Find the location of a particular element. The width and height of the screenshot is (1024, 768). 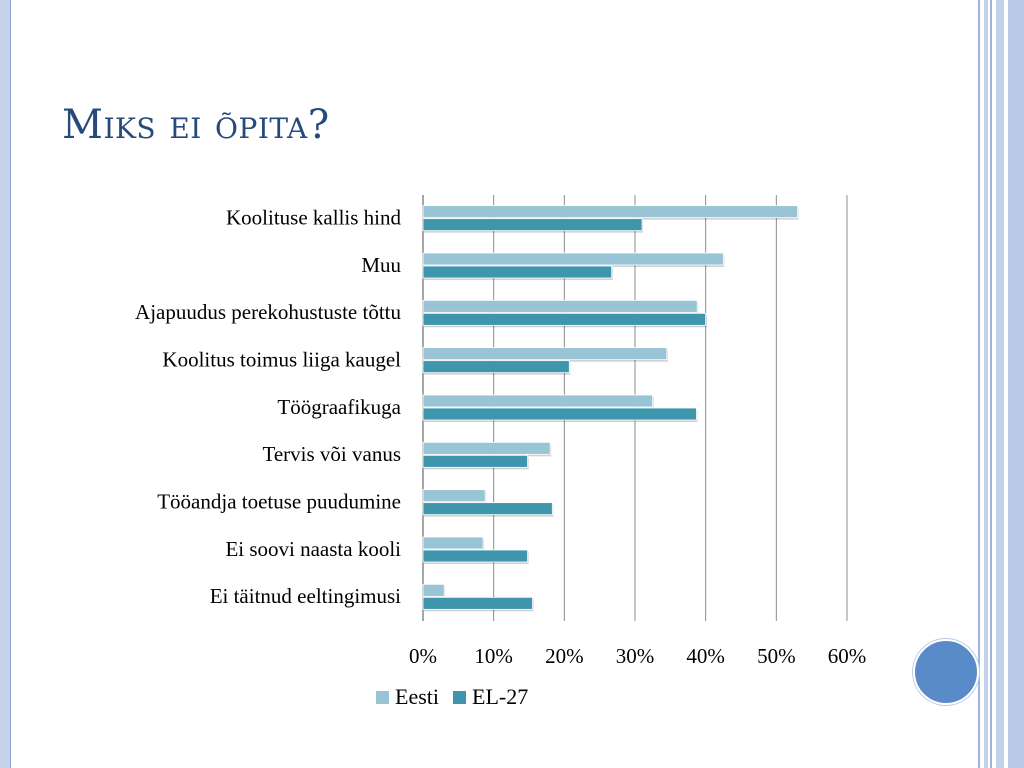

left-decor-line is located at coordinates (10, 384).